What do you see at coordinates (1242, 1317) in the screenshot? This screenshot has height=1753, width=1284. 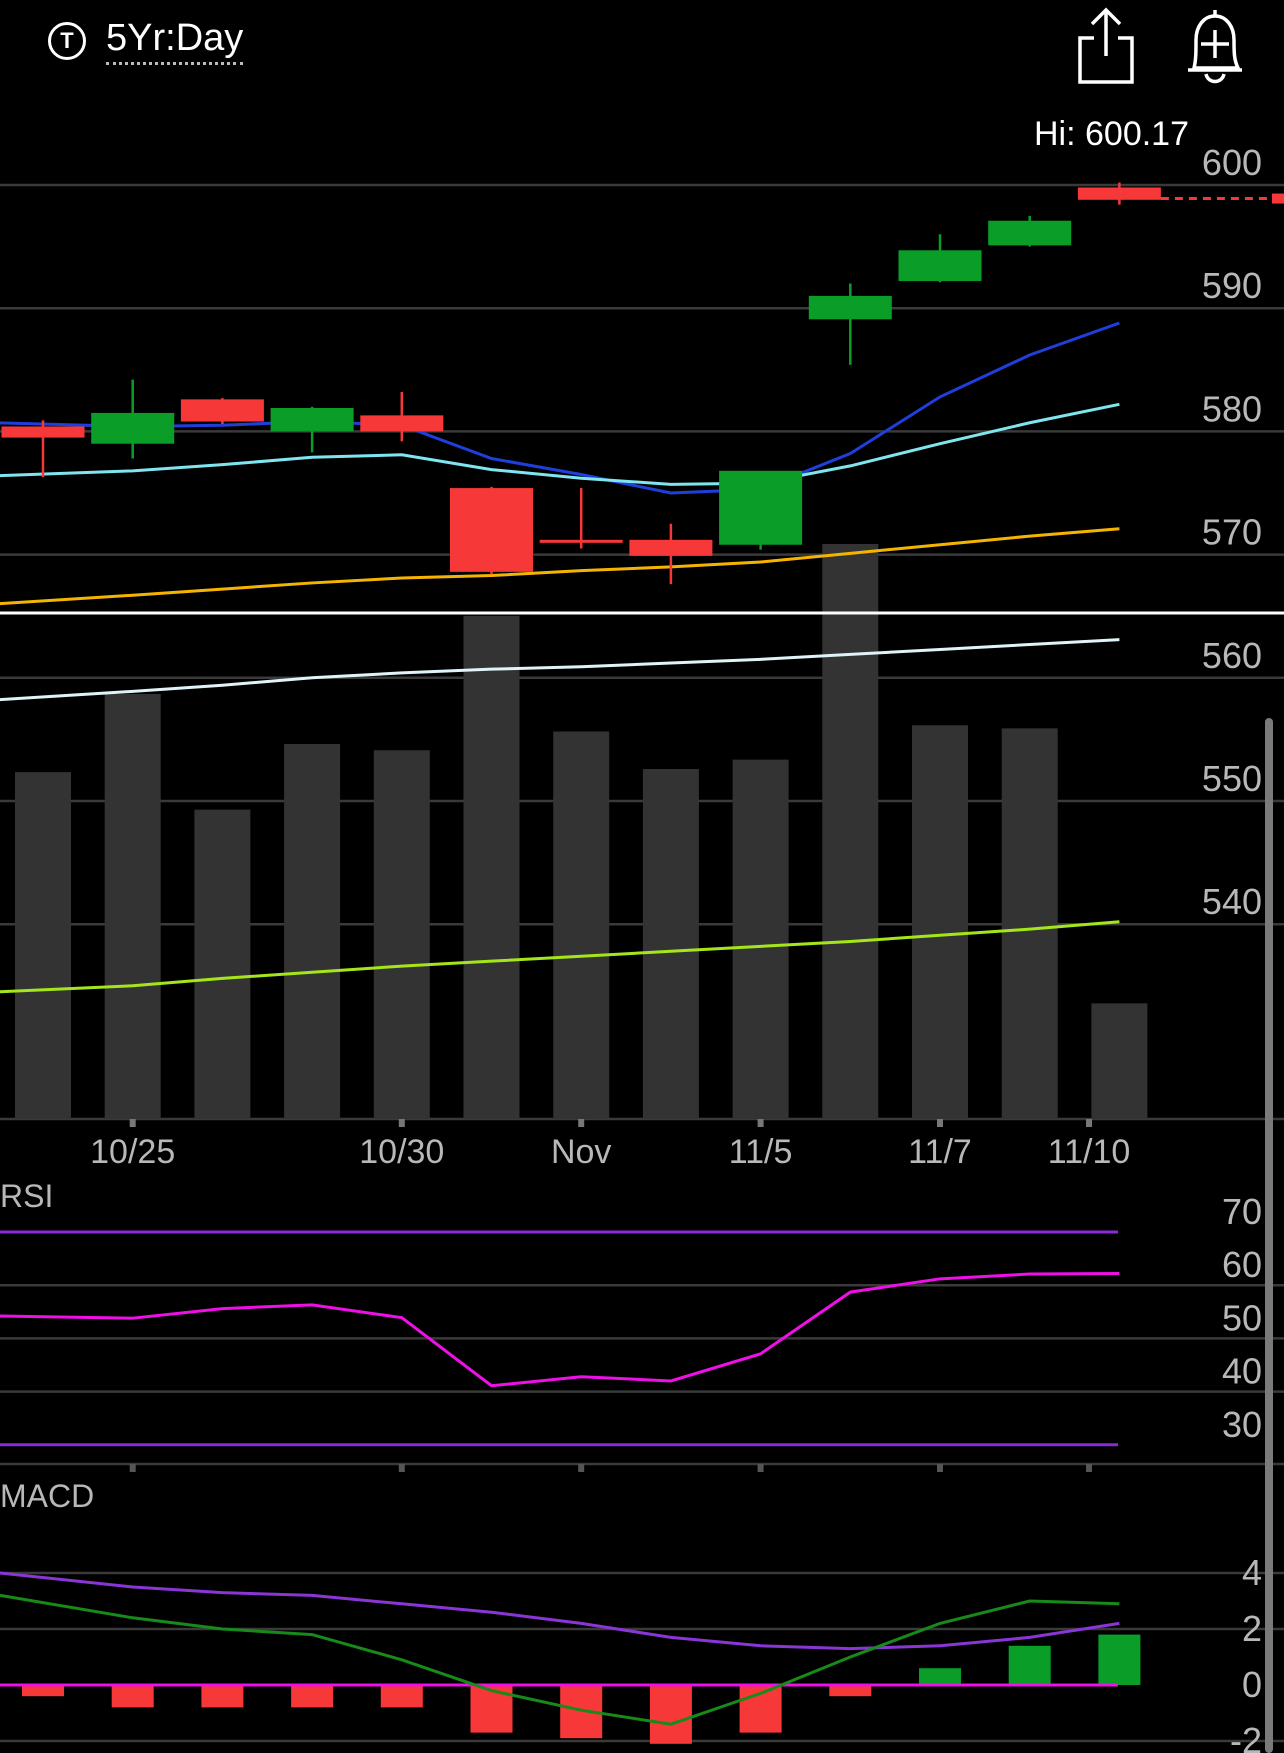 I see `rsi-tick-label: 50` at bounding box center [1242, 1317].